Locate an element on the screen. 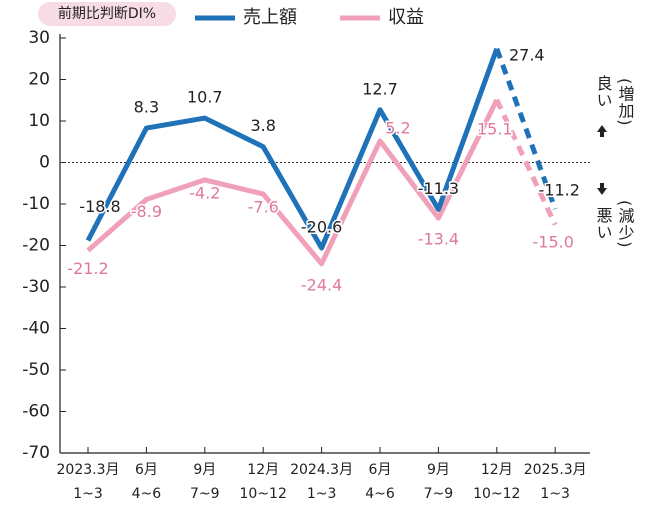  y-tick-label: -70 is located at coordinates (36, 453).